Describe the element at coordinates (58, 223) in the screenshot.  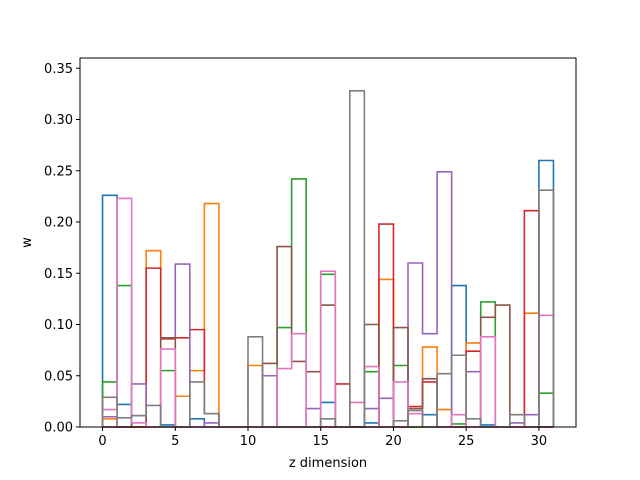
I see `y-tick-label: 0.20` at that location.